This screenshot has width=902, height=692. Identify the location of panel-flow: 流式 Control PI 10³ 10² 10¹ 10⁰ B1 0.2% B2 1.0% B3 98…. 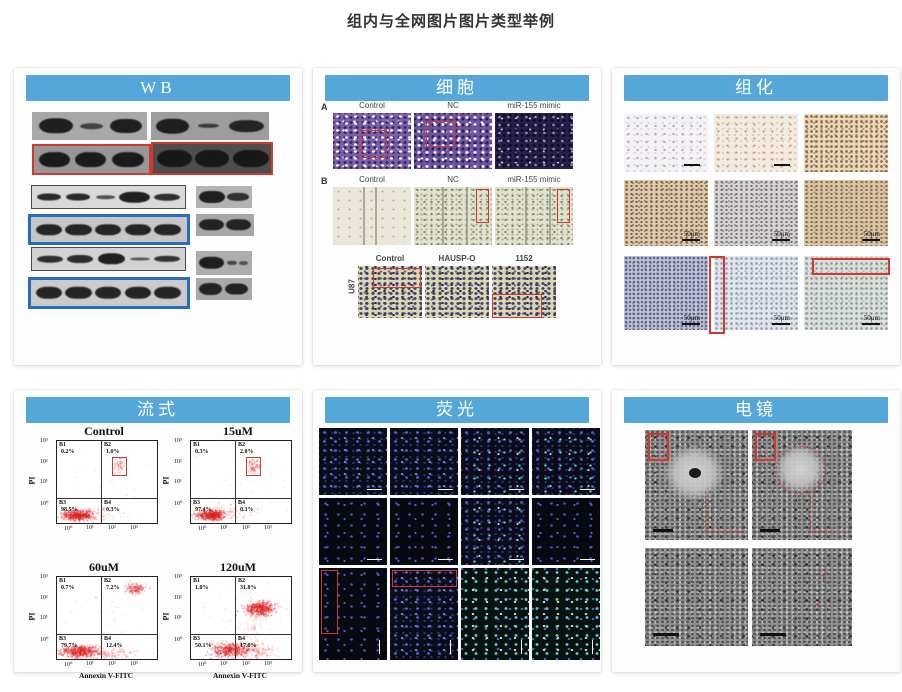
(158, 535).